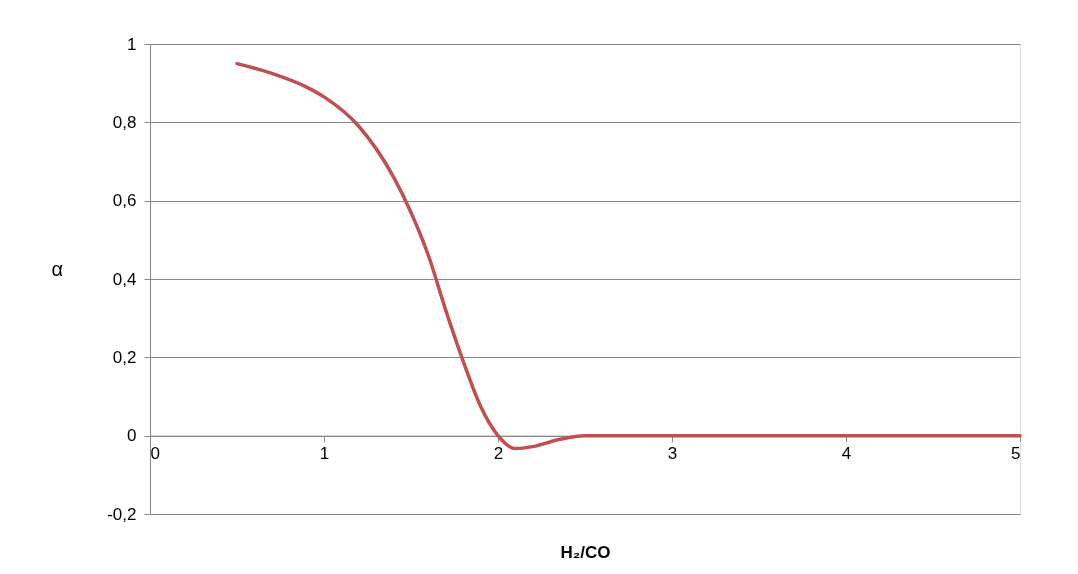 Image resolution: width=1078 pixels, height=574 pixels. I want to click on x-tick-label: 2, so click(498, 454).